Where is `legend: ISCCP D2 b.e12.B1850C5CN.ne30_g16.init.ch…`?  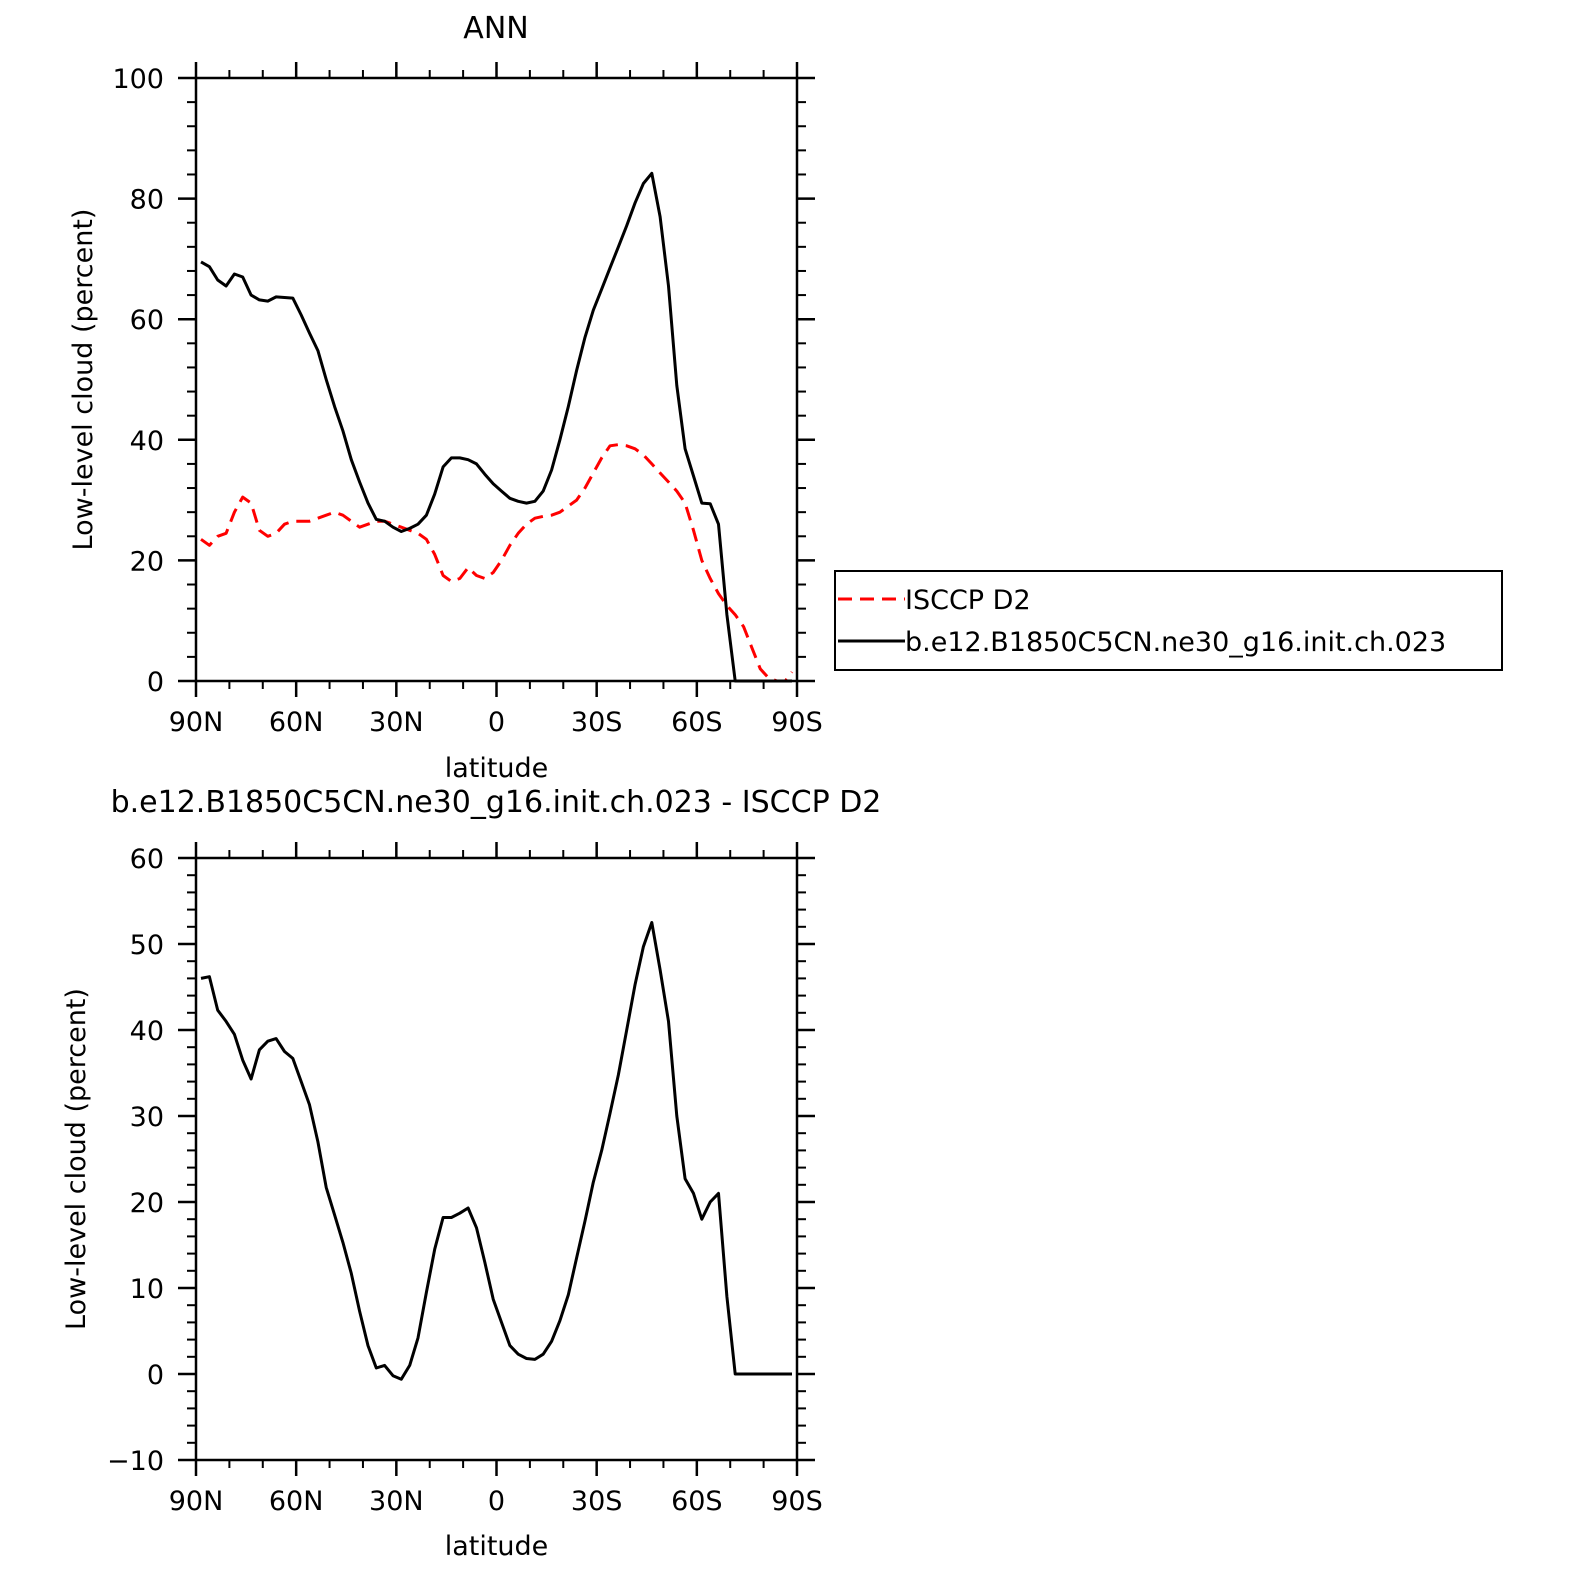 legend: ISCCP D2 b.e12.B1850C5CN.ne30_g16.init.ch… is located at coordinates (1168, 620).